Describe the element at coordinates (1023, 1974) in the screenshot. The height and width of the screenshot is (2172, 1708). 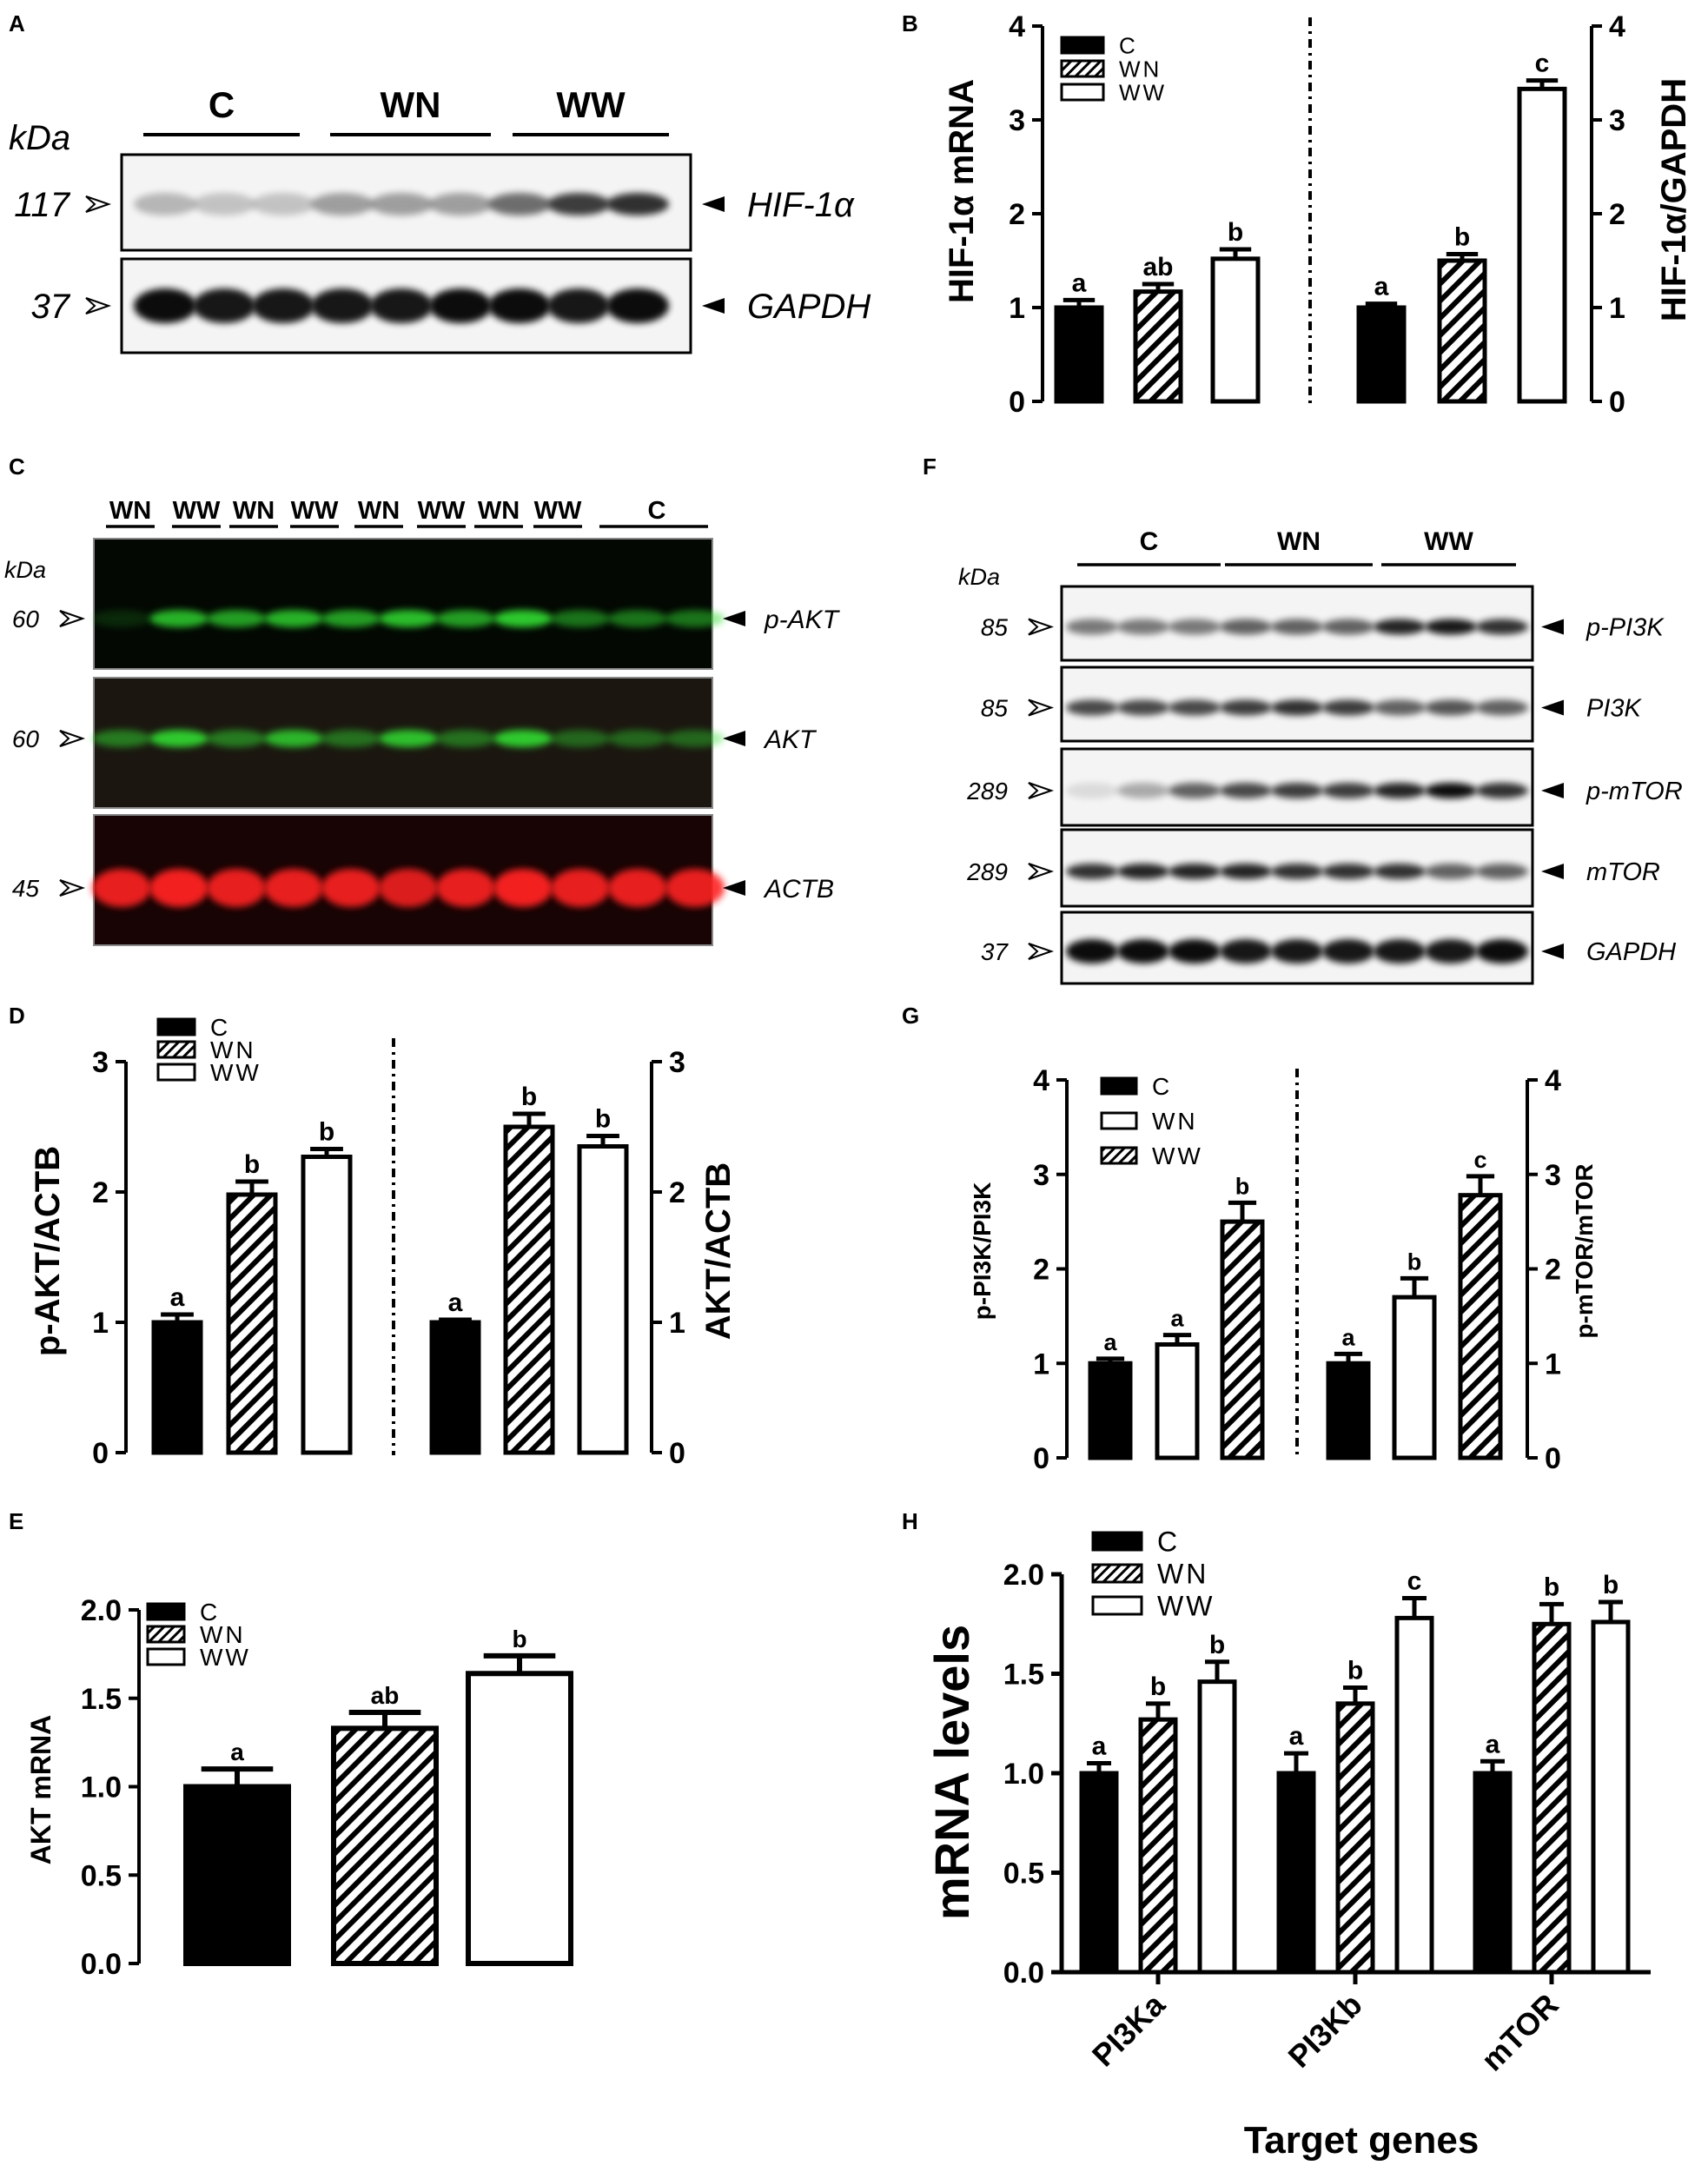
I see `y-tick-label: 0.0` at that location.